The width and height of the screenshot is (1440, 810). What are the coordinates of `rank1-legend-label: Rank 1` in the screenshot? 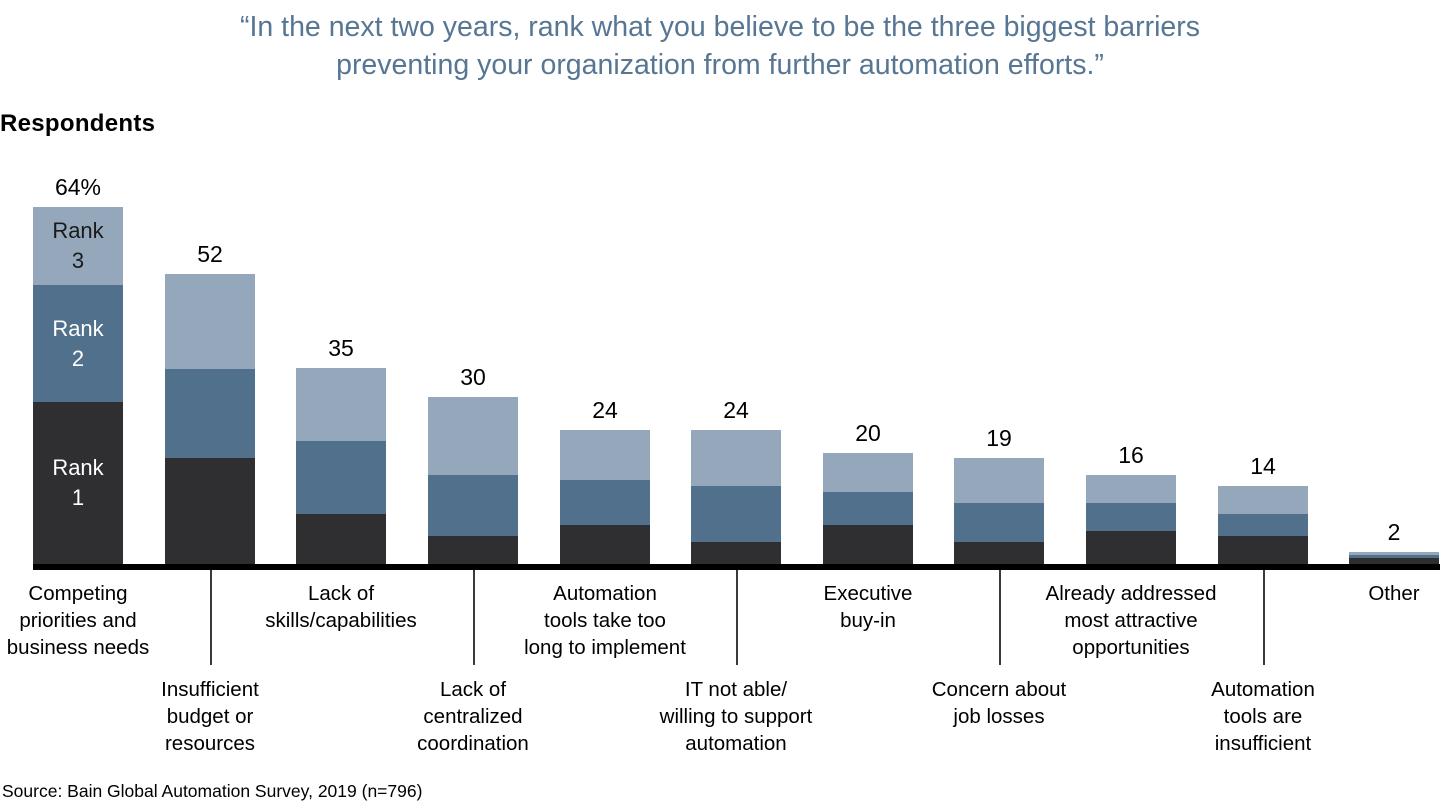 It's located at (78, 482).